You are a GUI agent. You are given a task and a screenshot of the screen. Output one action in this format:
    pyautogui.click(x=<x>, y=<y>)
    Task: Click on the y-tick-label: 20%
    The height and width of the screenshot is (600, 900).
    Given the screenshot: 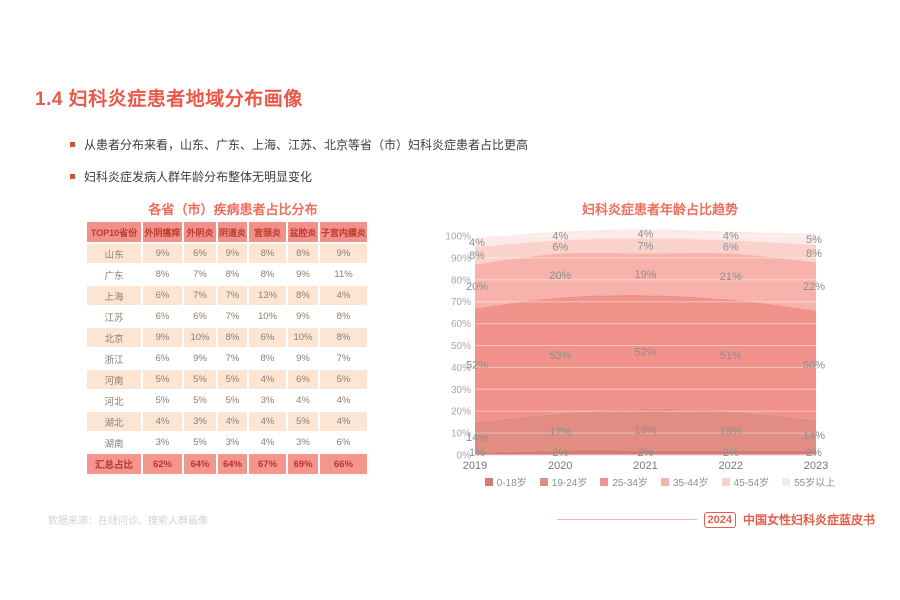 What is the action you would take?
    pyautogui.click(x=461, y=412)
    